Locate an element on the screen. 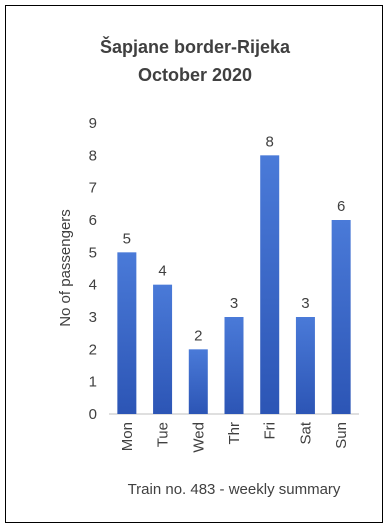 This screenshot has height=531, width=390. bar-fri is located at coordinates (270, 285).